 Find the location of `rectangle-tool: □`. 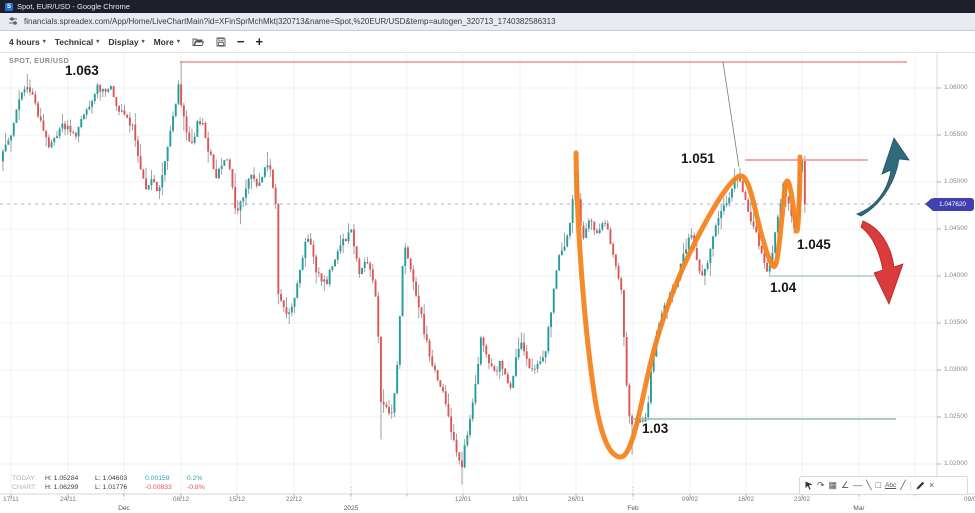

rectangle-tool: □ is located at coordinates (878, 485).